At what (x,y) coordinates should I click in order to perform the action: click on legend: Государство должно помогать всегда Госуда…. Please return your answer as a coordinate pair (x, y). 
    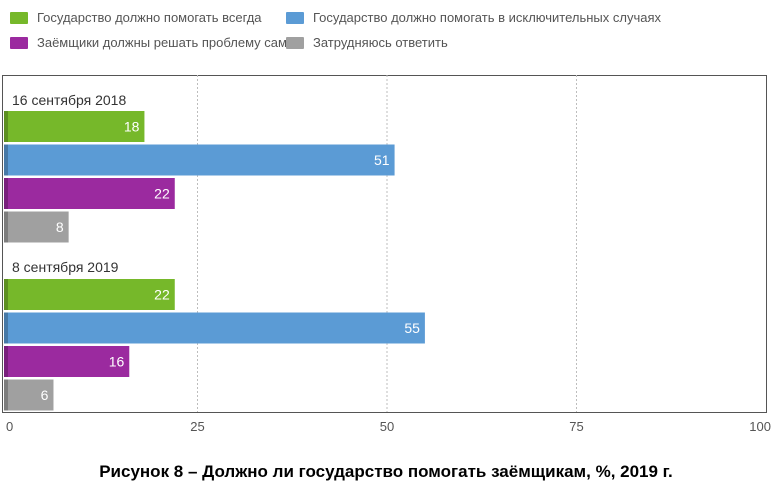
    Looking at the image, I should click on (390, 37).